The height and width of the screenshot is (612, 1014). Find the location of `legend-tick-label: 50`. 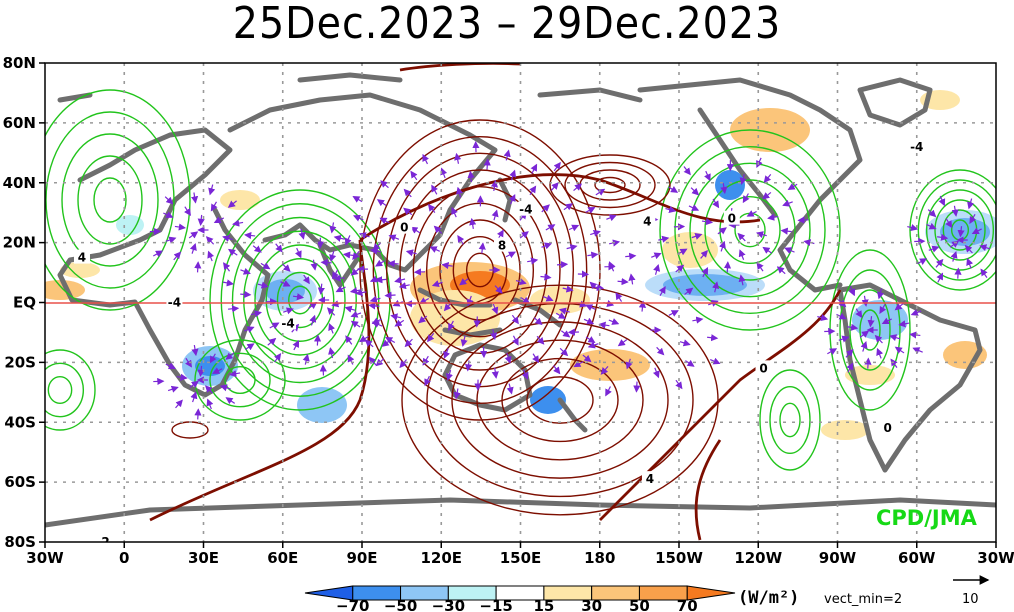

legend-tick-label: 50 is located at coordinates (639, 604).